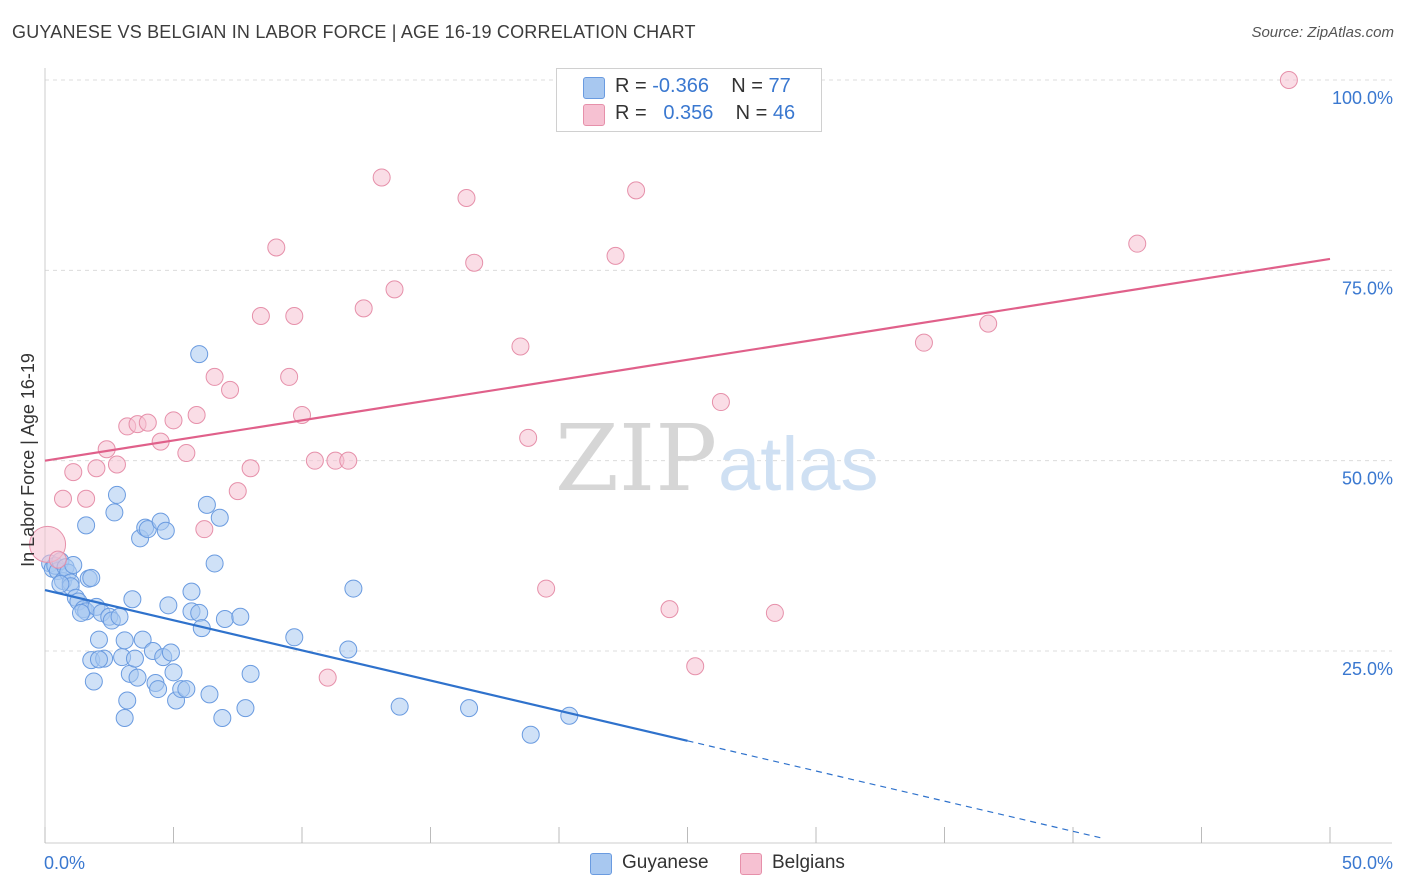 This screenshot has height=892, width=1406. Describe the element at coordinates (1362, 98) in the screenshot. I see `y-tick-label: 100.0%` at that location.